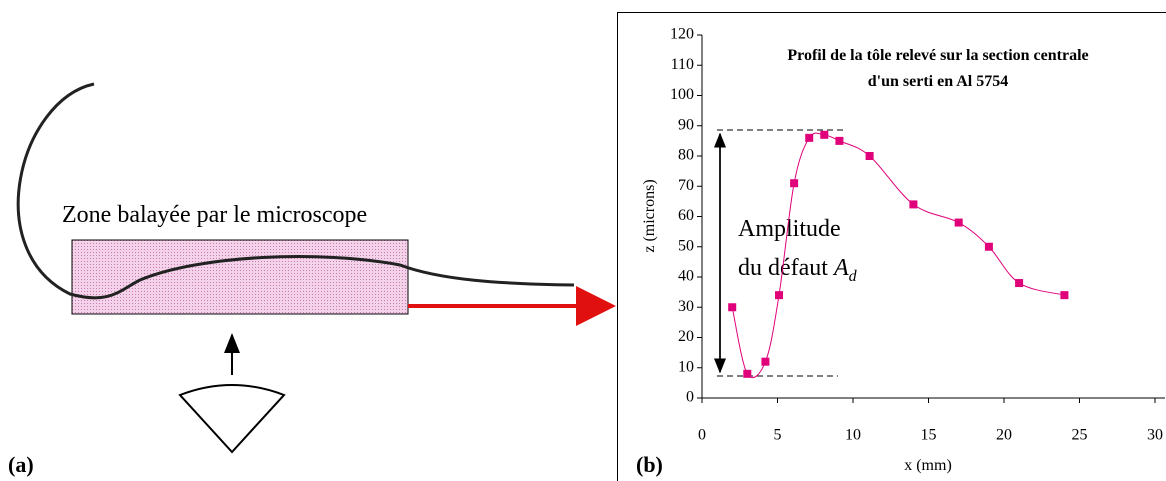 This screenshot has height=481, width=1166. What do you see at coordinates (682, 34) in the screenshot?
I see `y-tick-label: 120` at bounding box center [682, 34].